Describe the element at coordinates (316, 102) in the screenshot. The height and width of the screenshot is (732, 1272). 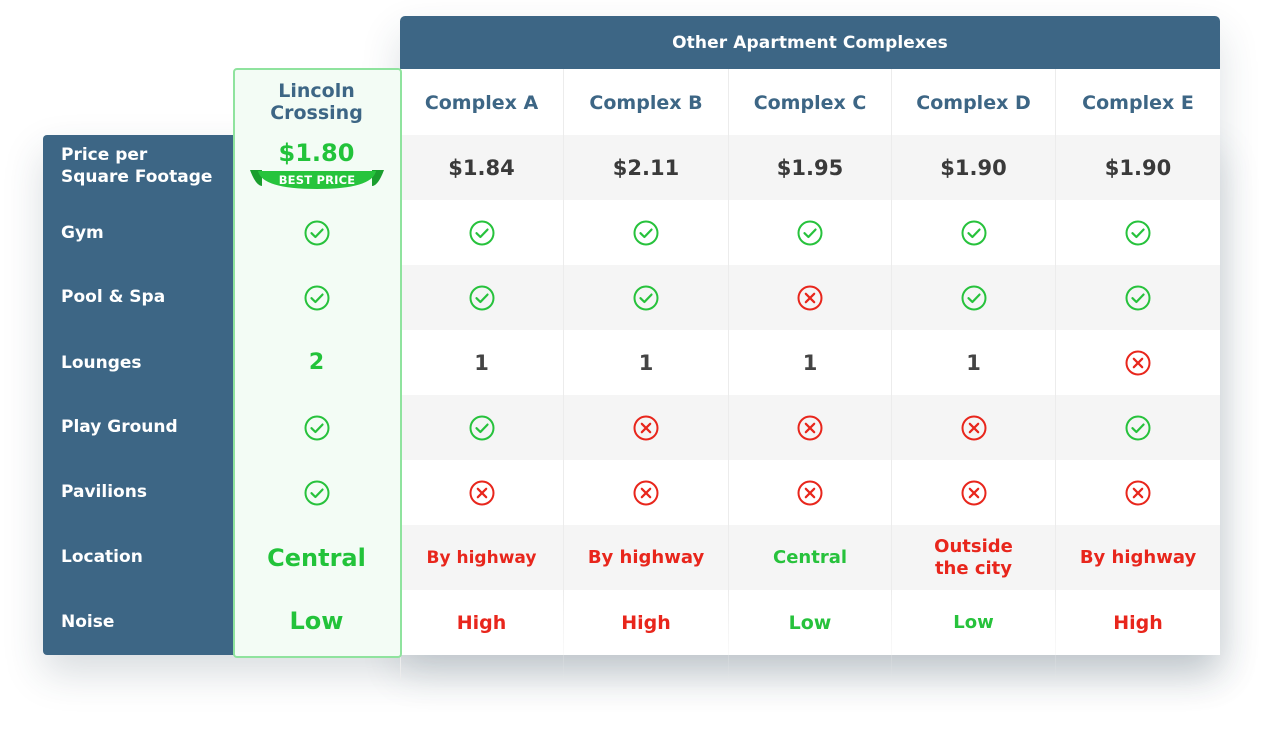
I see `lincoln-heading: Lincoln Crossing` at that location.